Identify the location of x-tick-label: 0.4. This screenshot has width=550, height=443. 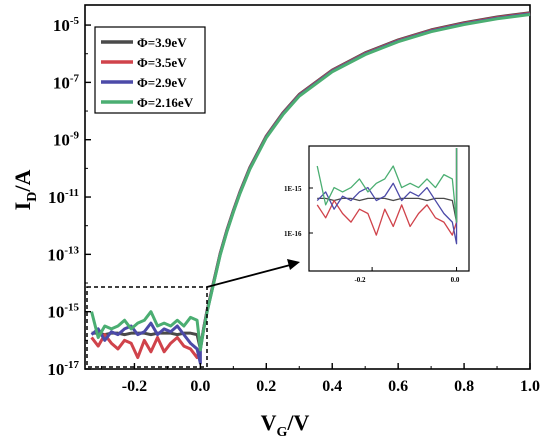
(332, 386).